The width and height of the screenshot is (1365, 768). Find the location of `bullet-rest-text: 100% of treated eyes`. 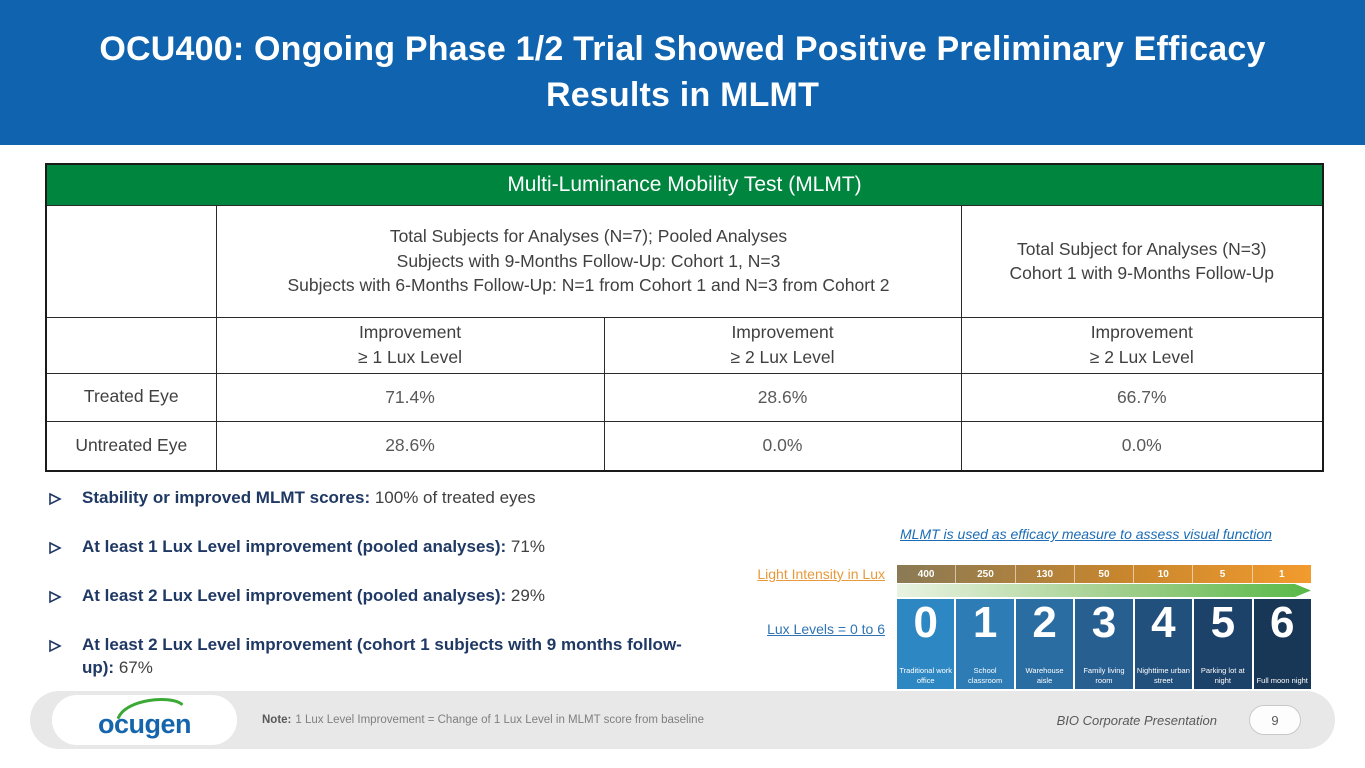

bullet-rest-text: 100% of treated eyes is located at coordinates (453, 497).